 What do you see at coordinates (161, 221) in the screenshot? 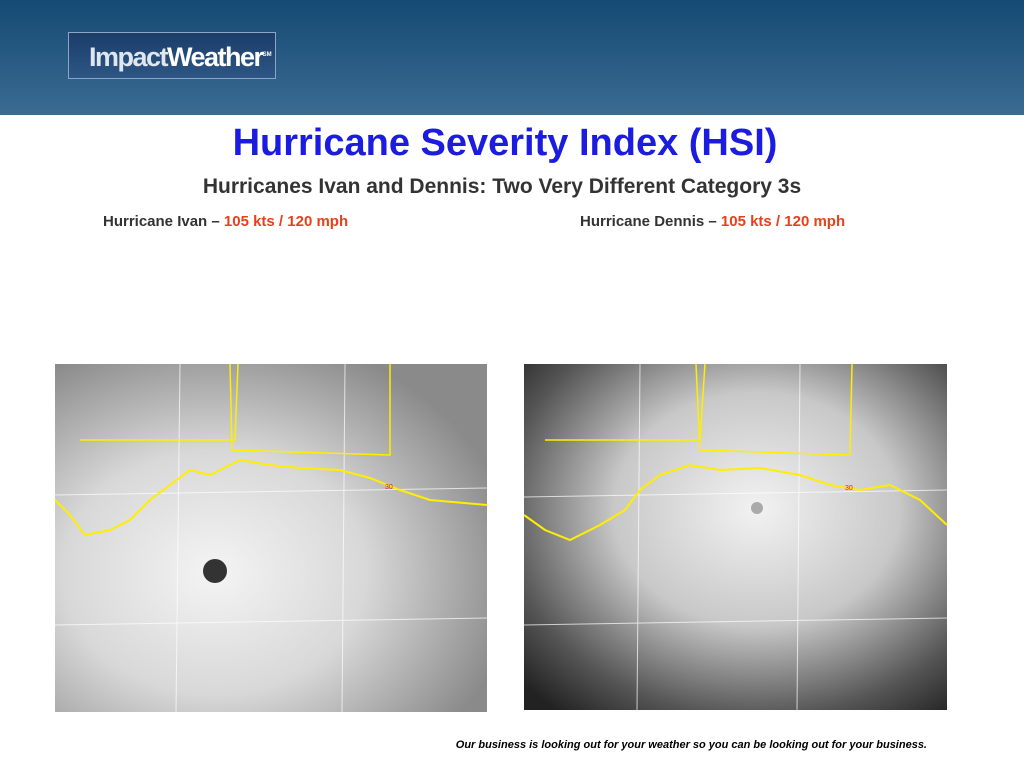
I see `storm-name: Hurricane Ivan –` at bounding box center [161, 221].